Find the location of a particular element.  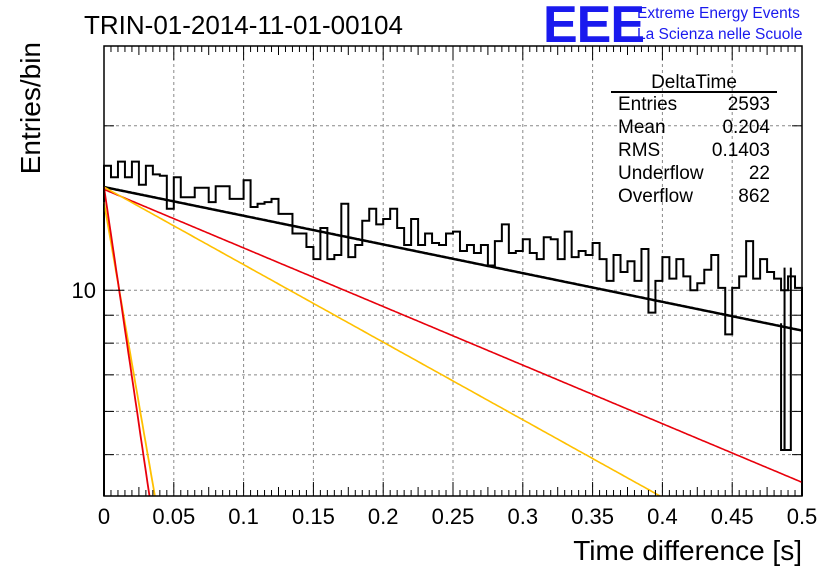

chart-title: TRIN-01-2014-11-01-00104 is located at coordinates (243, 25).